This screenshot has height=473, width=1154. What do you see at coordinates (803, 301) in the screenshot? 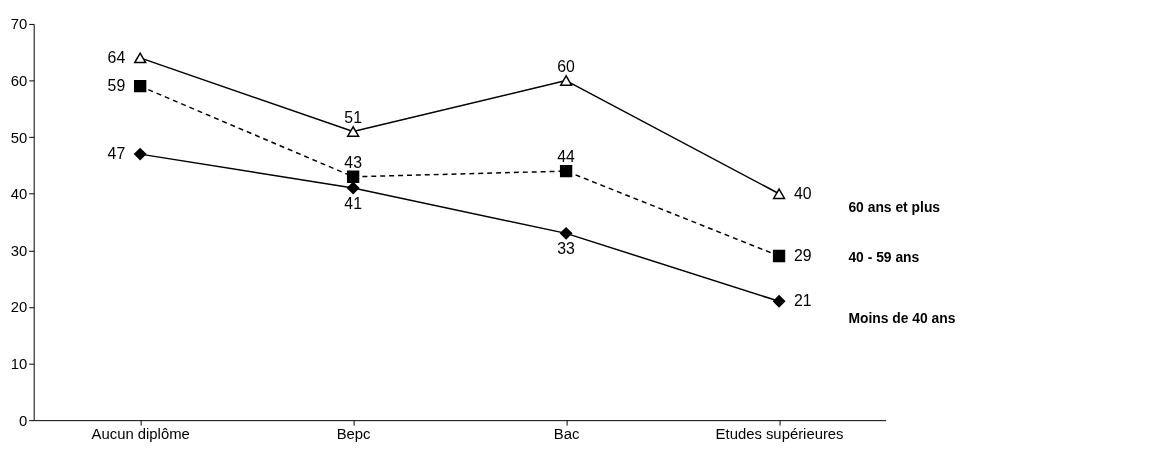
I see `data-label: 21` at bounding box center [803, 301].